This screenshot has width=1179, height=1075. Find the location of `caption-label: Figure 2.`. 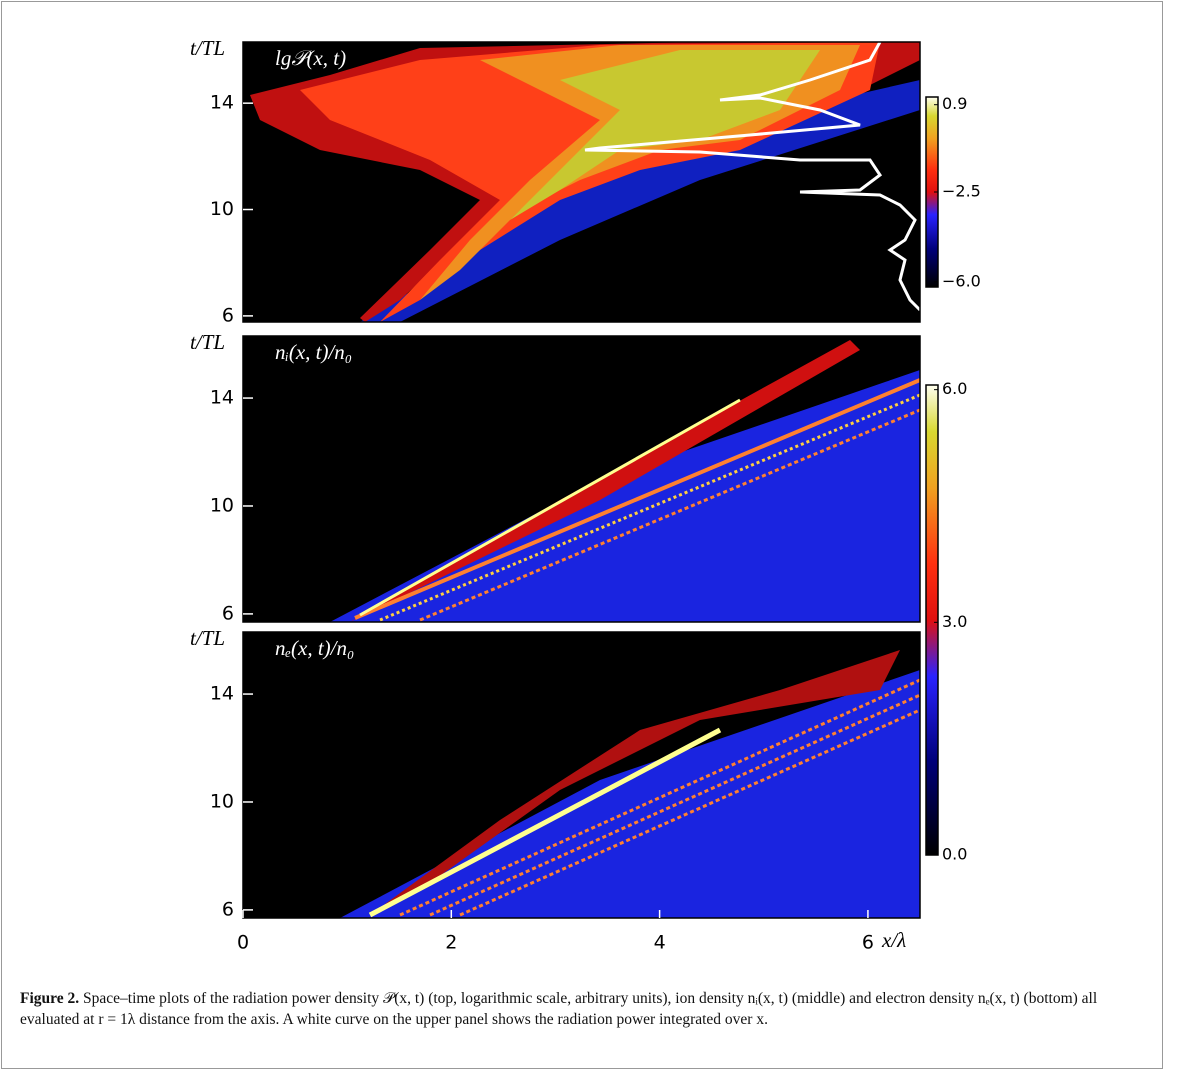

caption-label: Figure 2. is located at coordinates (50, 998).